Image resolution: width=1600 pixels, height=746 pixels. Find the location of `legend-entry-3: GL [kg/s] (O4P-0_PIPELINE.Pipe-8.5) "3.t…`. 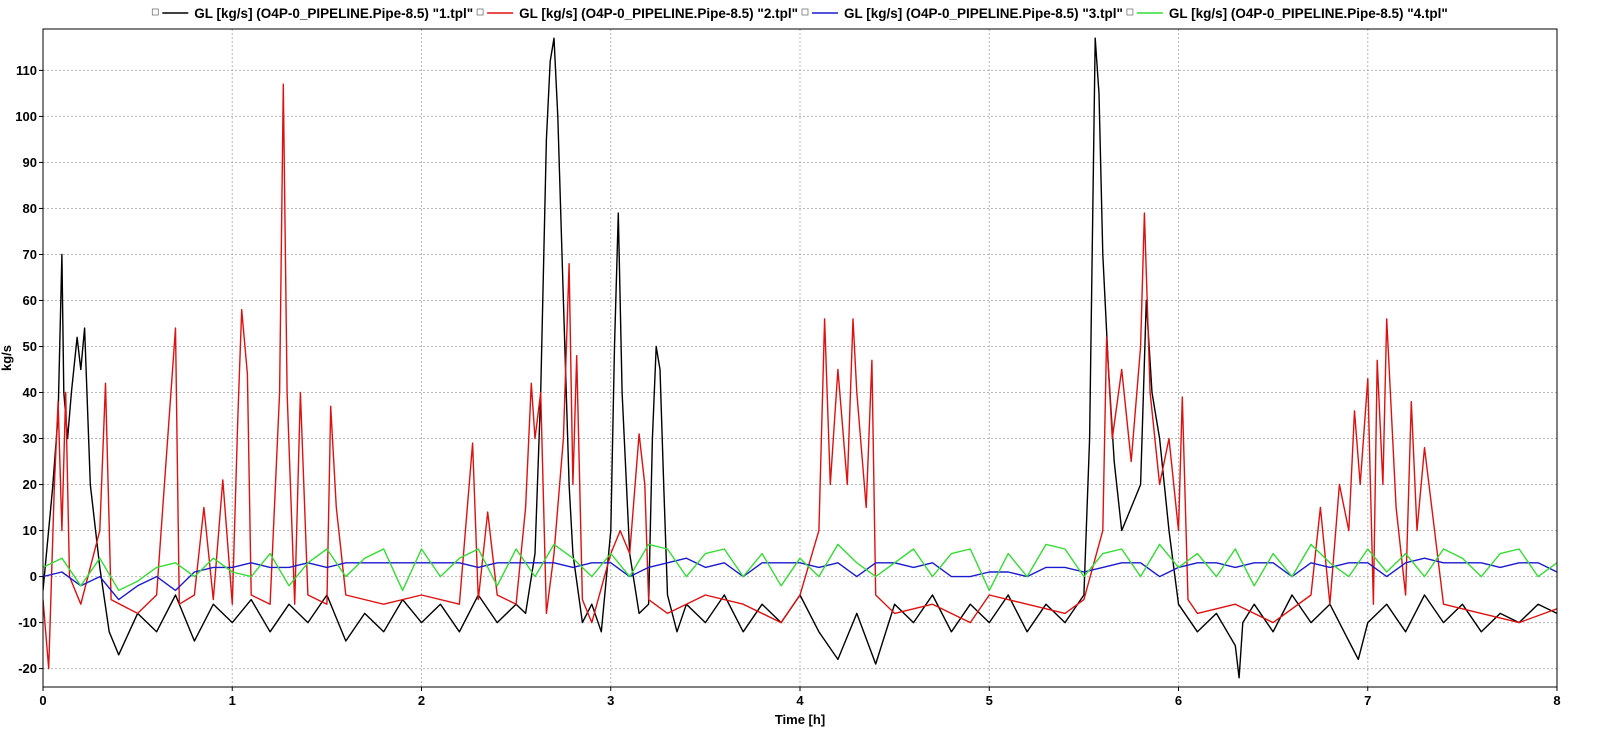

legend-entry-3: GL [kg/s] (O4P-0_PIPELINE.Pipe-8.5) "3.t… is located at coordinates (962, 13).